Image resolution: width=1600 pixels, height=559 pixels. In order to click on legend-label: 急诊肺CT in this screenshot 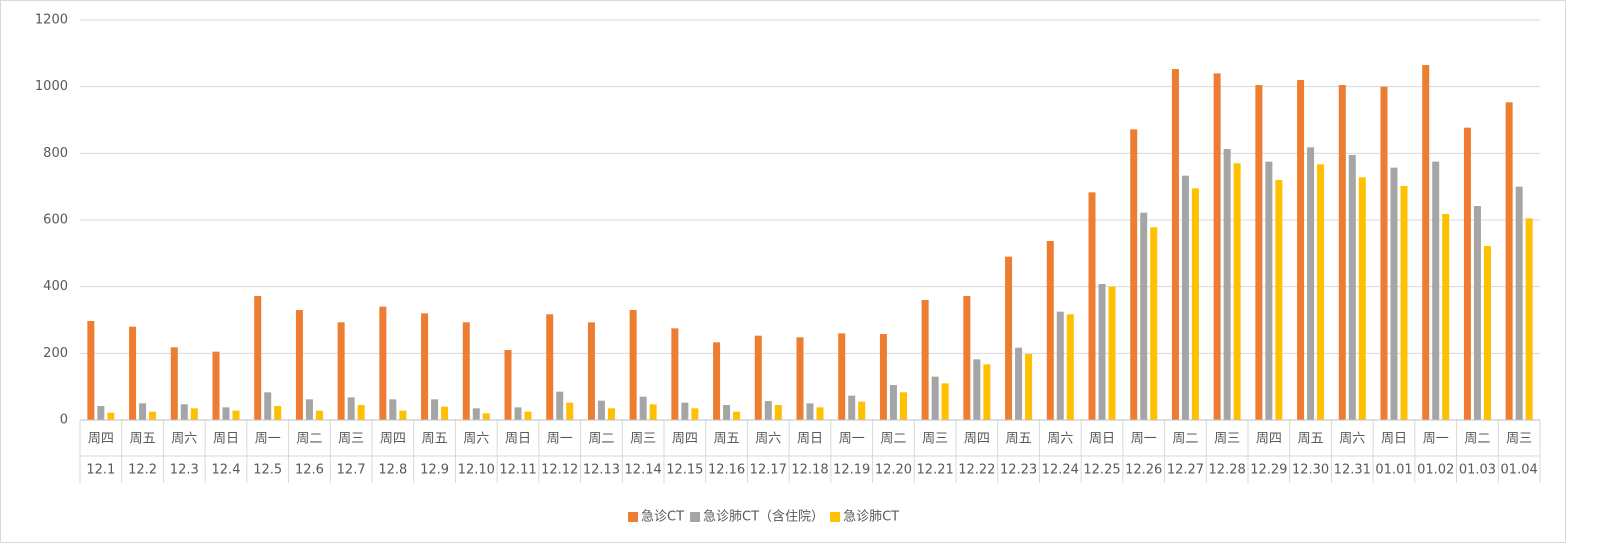, I will do `click(871, 517)`.